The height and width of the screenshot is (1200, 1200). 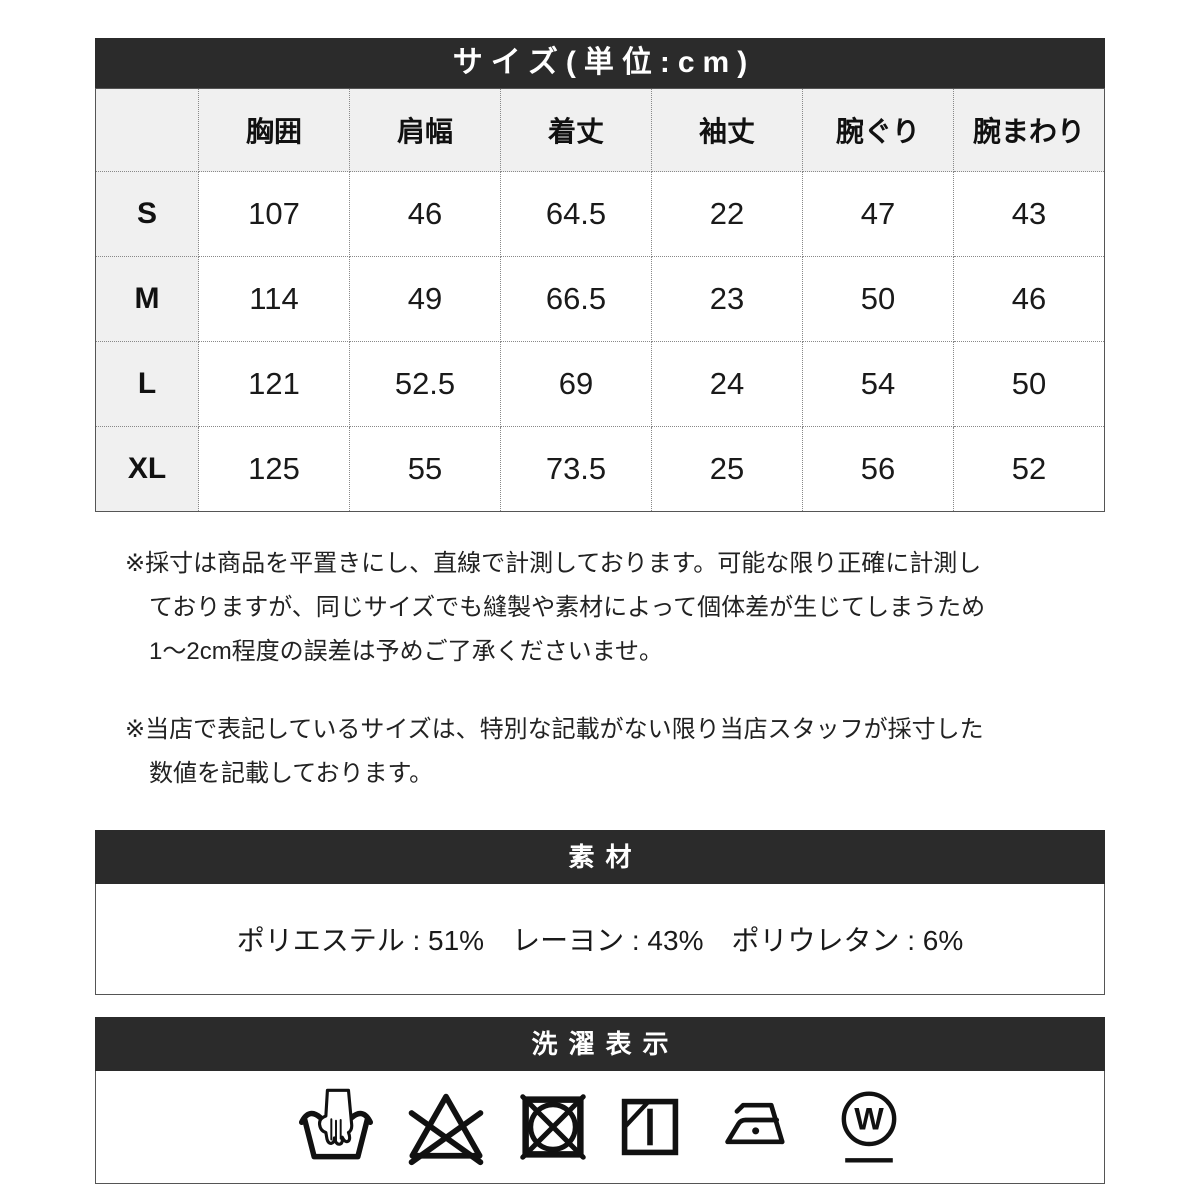 I want to click on care-section: 洗濯表示, so click(x=600, y=1100).